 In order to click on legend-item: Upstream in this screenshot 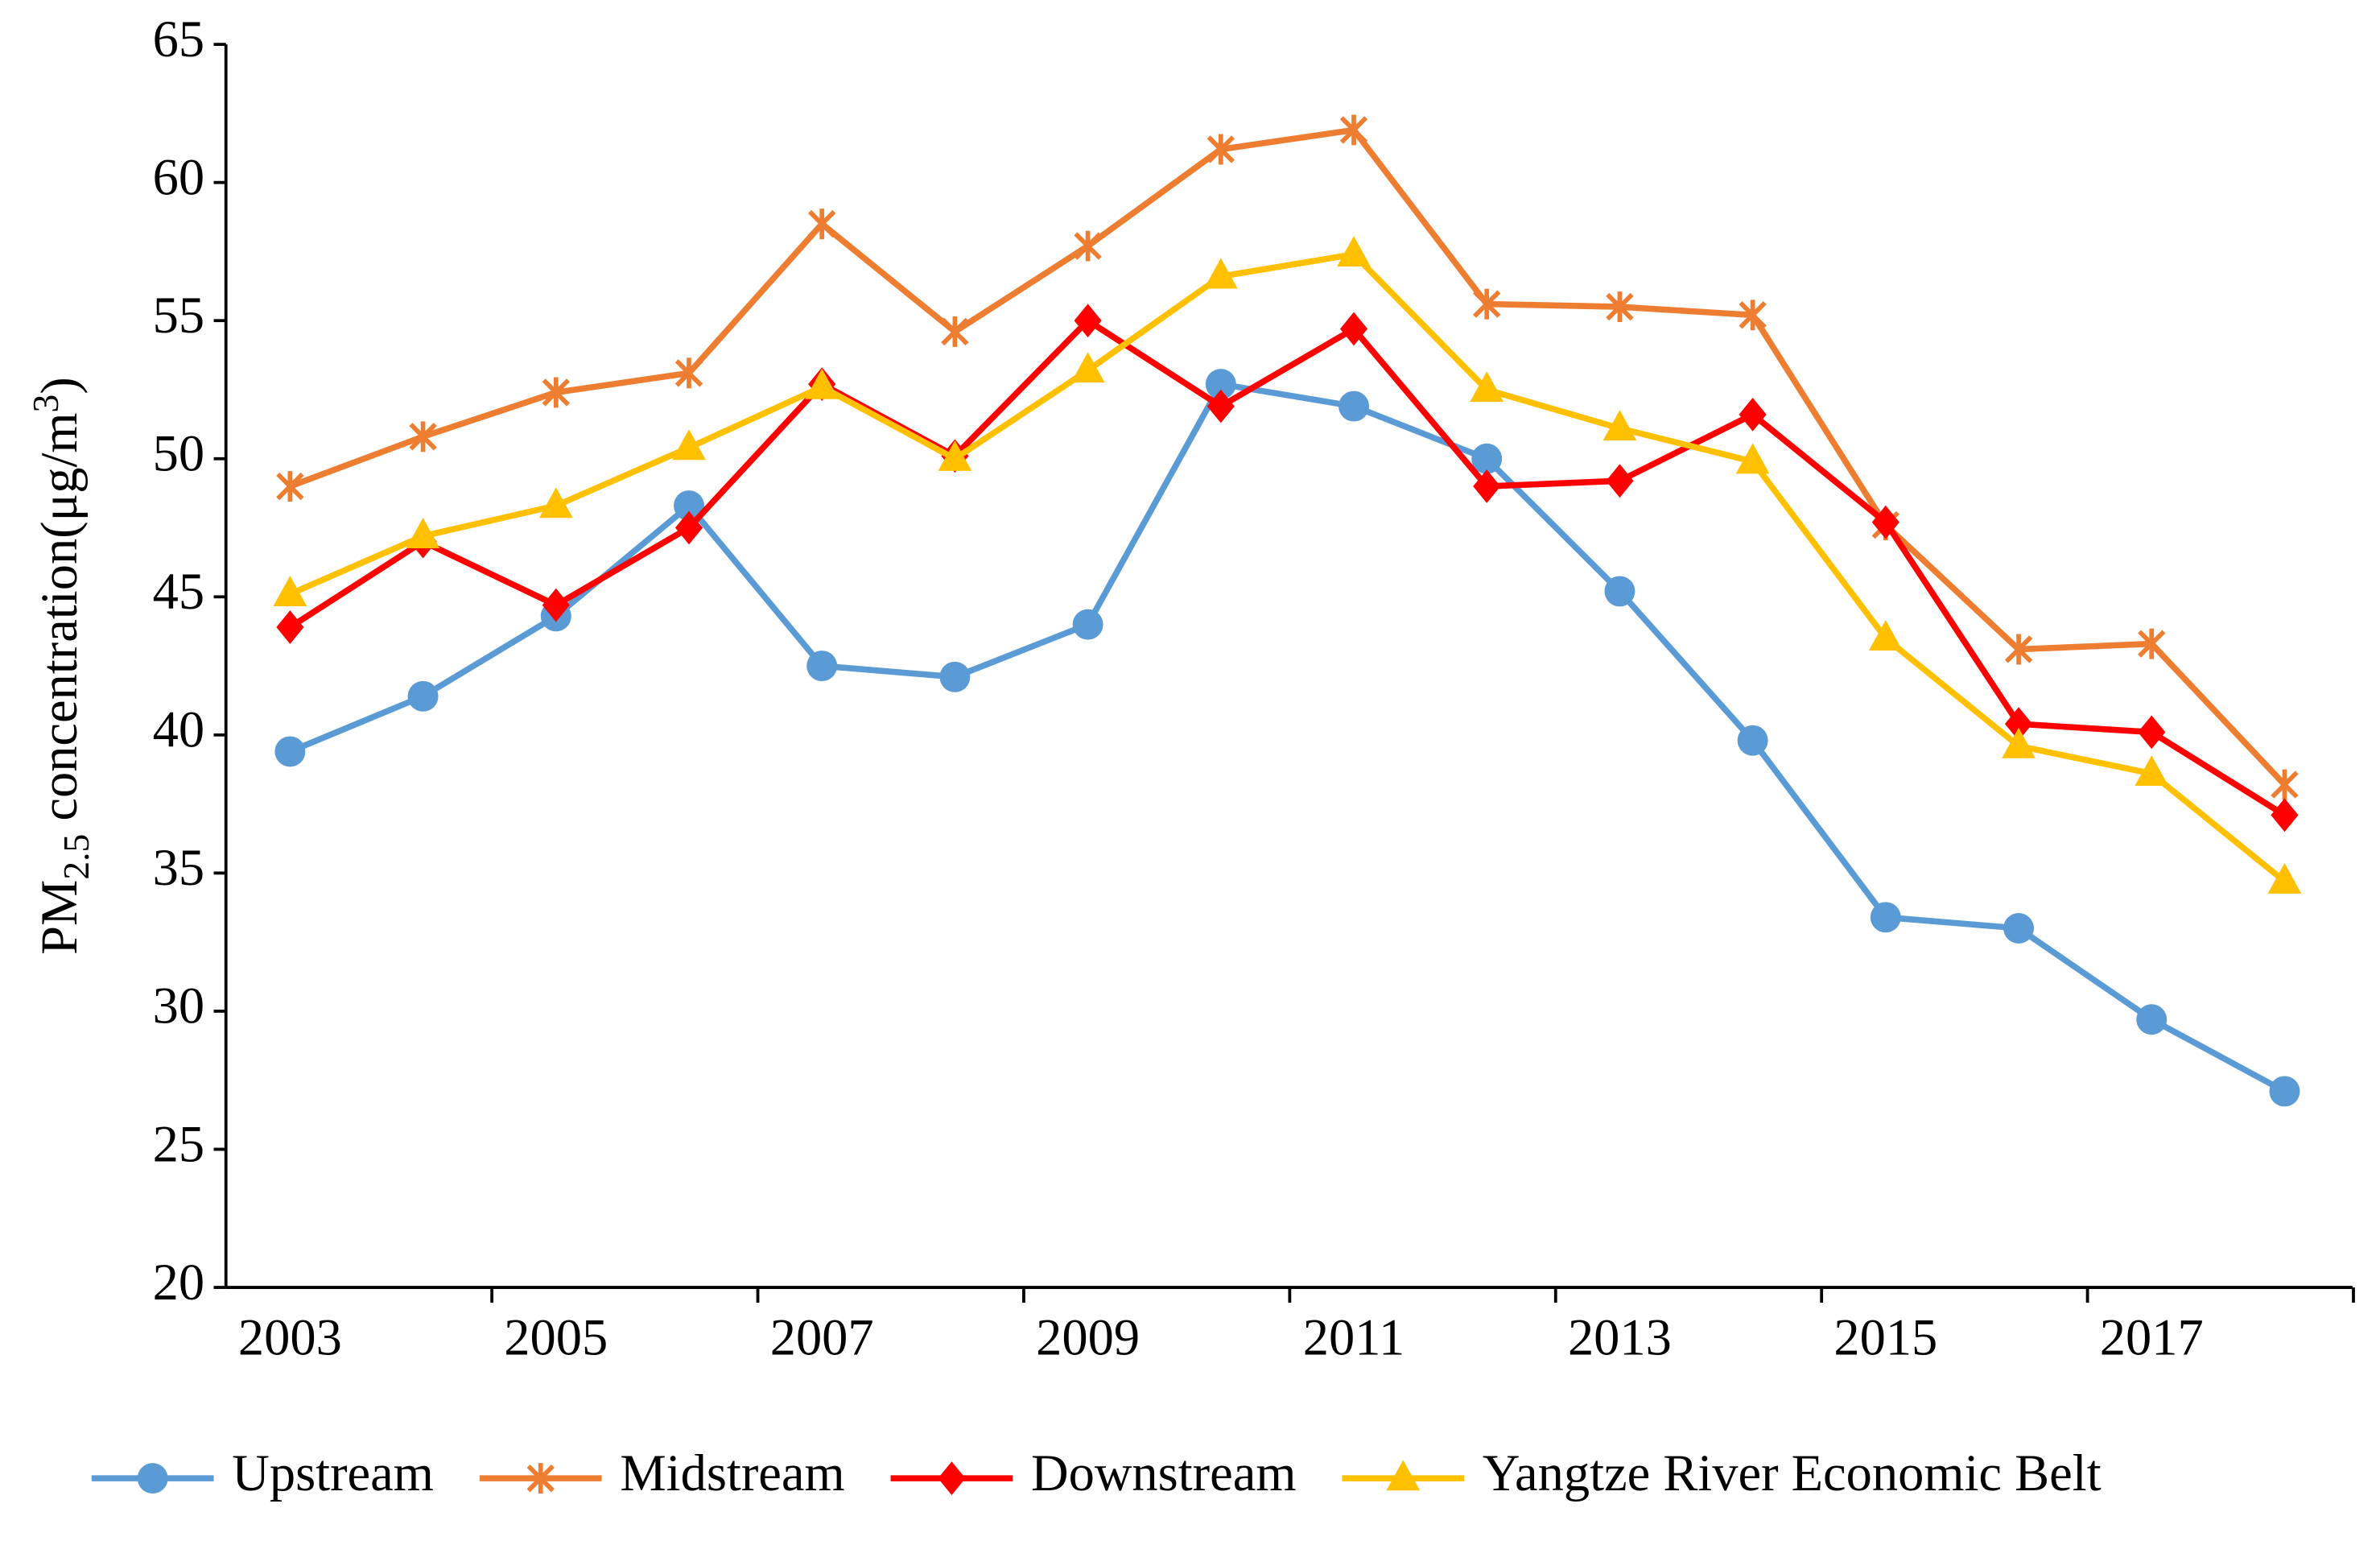, I will do `click(262, 1473)`.